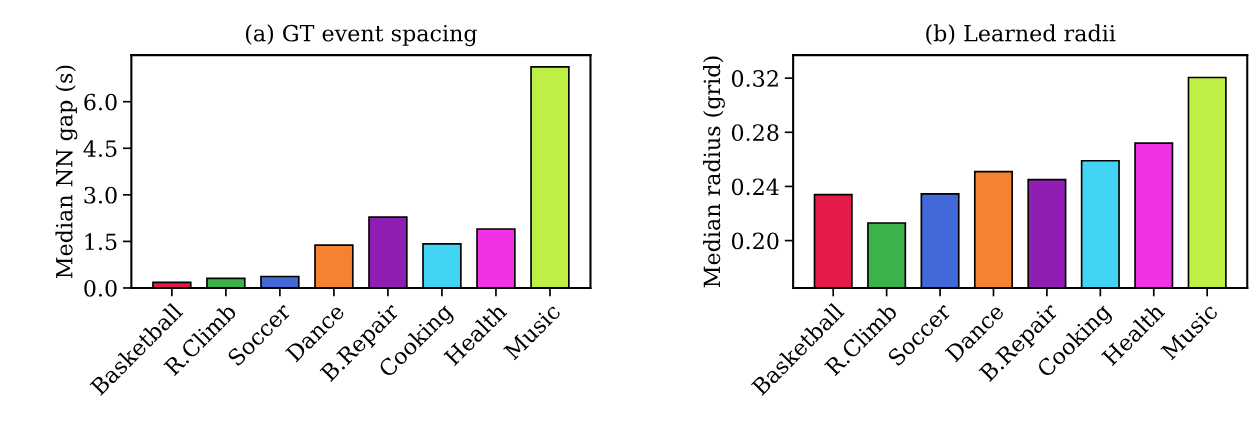  I want to click on y-tick-label: 0.28, so click(755, 133).